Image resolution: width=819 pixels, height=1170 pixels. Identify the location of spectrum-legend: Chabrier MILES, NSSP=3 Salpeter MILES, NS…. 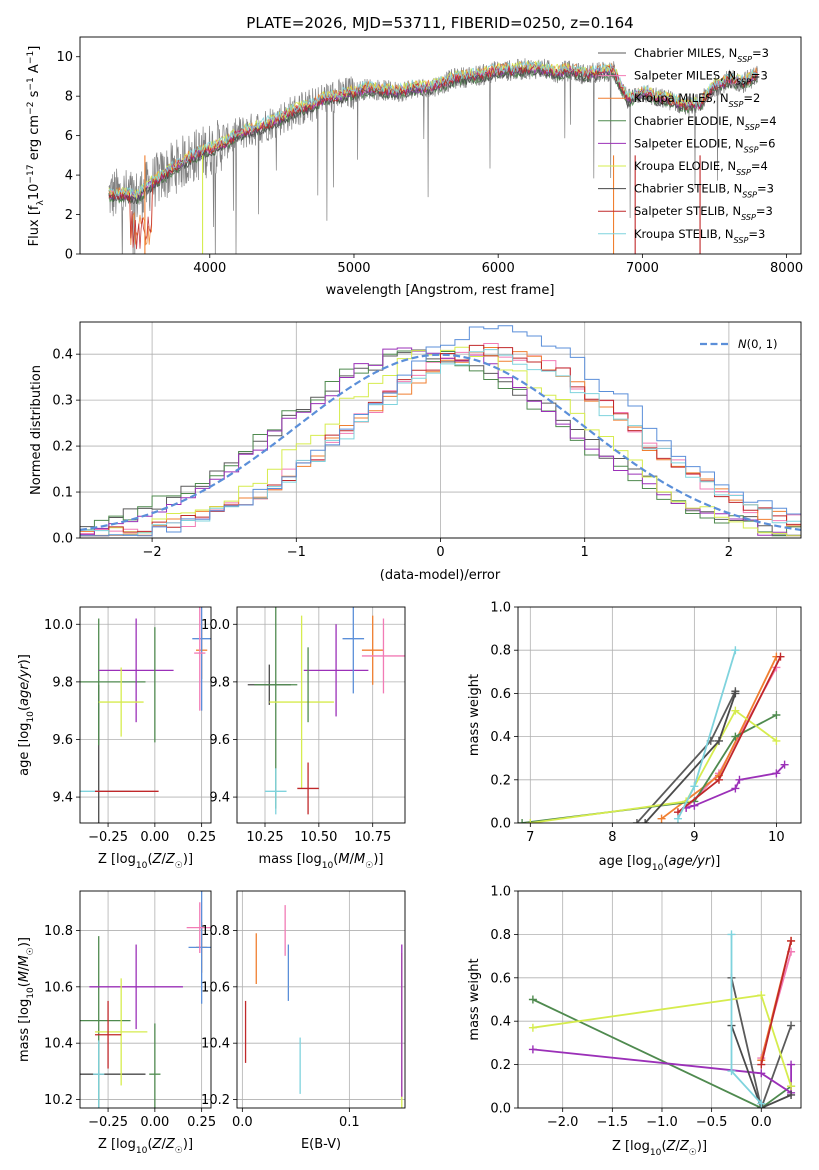
(687, 145).